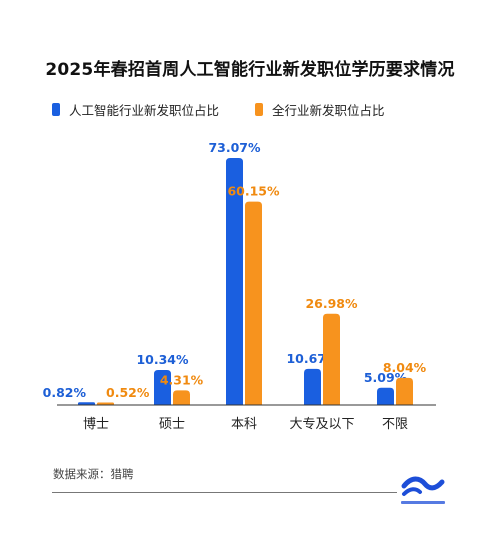 This screenshot has height=534, width=500. What do you see at coordinates (128, 392) in the screenshot?
I see `value-label-all-0: 0.52%` at bounding box center [128, 392].